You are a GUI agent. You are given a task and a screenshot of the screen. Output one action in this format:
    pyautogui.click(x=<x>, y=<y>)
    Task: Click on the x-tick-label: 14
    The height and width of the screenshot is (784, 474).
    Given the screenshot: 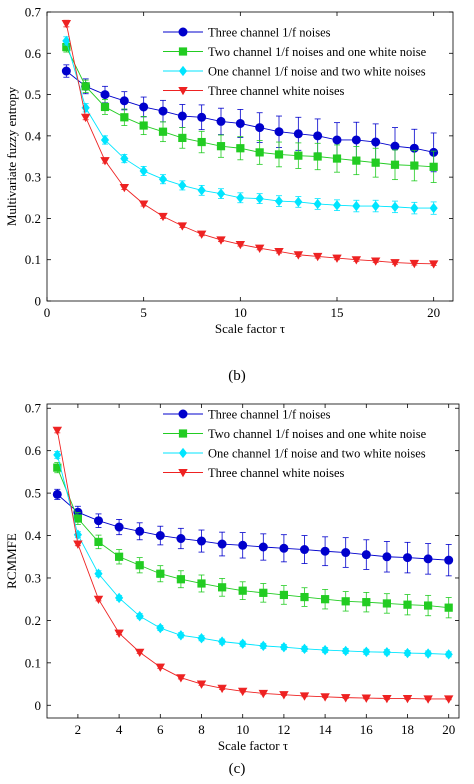 What is the action you would take?
    pyautogui.click(x=326, y=729)
    